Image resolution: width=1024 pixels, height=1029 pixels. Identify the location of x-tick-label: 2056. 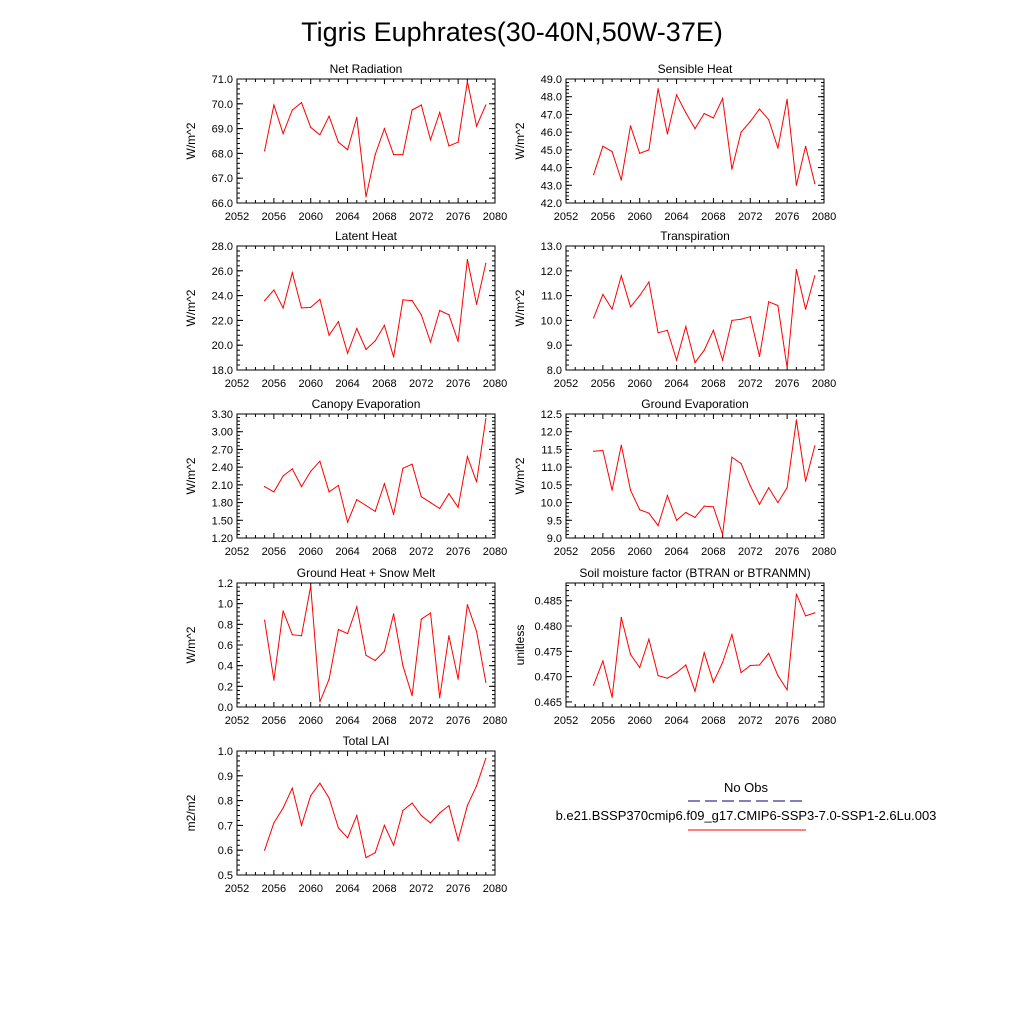
(603, 552).